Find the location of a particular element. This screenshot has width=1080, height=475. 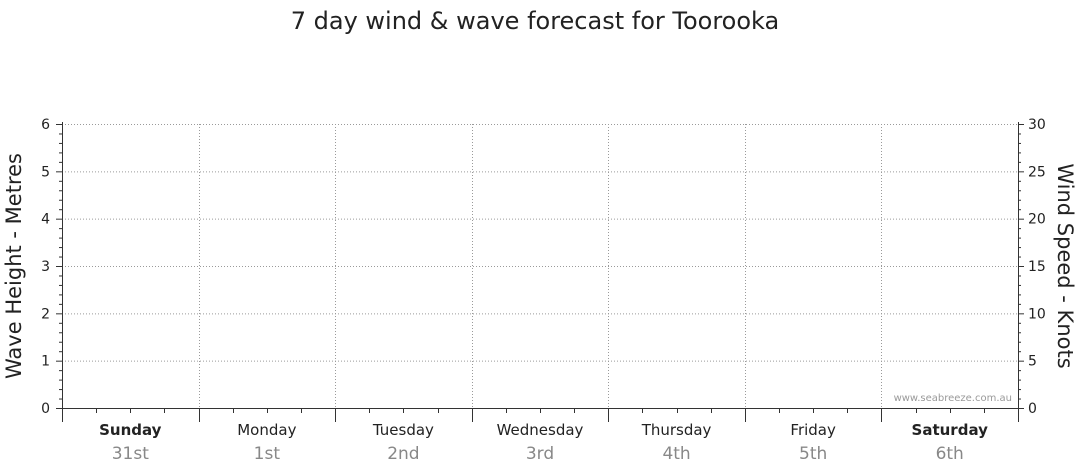

day-name-label: Saturday is located at coordinates (950, 430).